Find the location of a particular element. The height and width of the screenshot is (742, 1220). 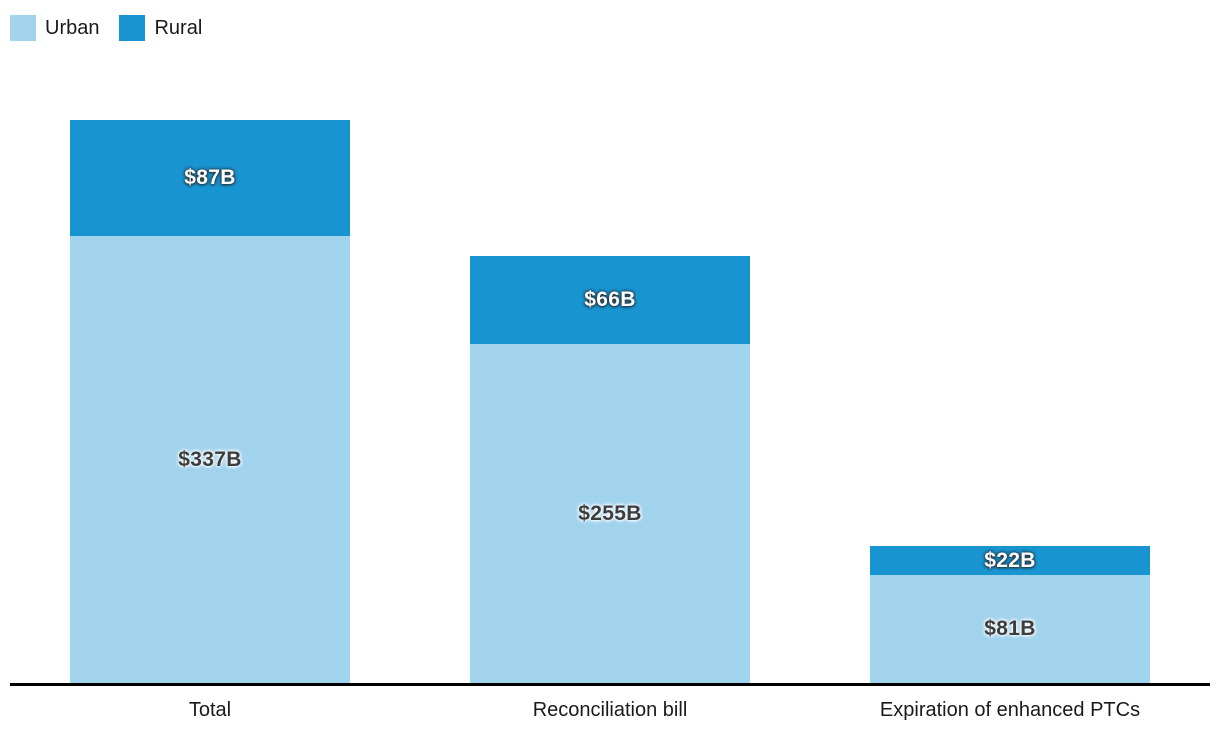

value-label-expiration-urban: $81B is located at coordinates (1010, 628).